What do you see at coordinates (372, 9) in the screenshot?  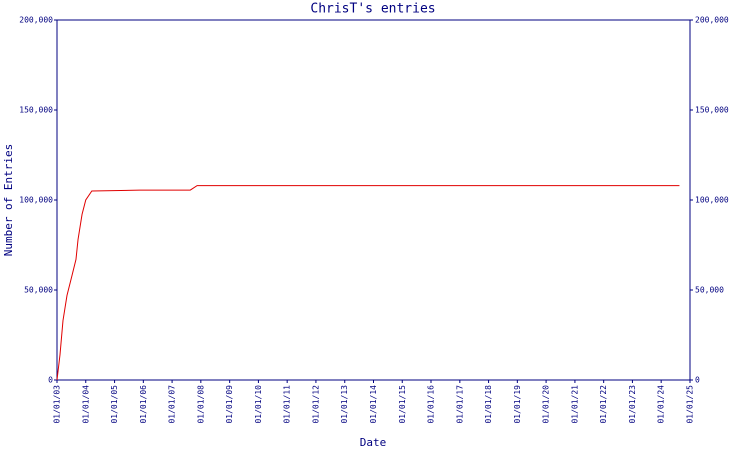 I see `chart-title: ChrisT's entries` at bounding box center [372, 9].